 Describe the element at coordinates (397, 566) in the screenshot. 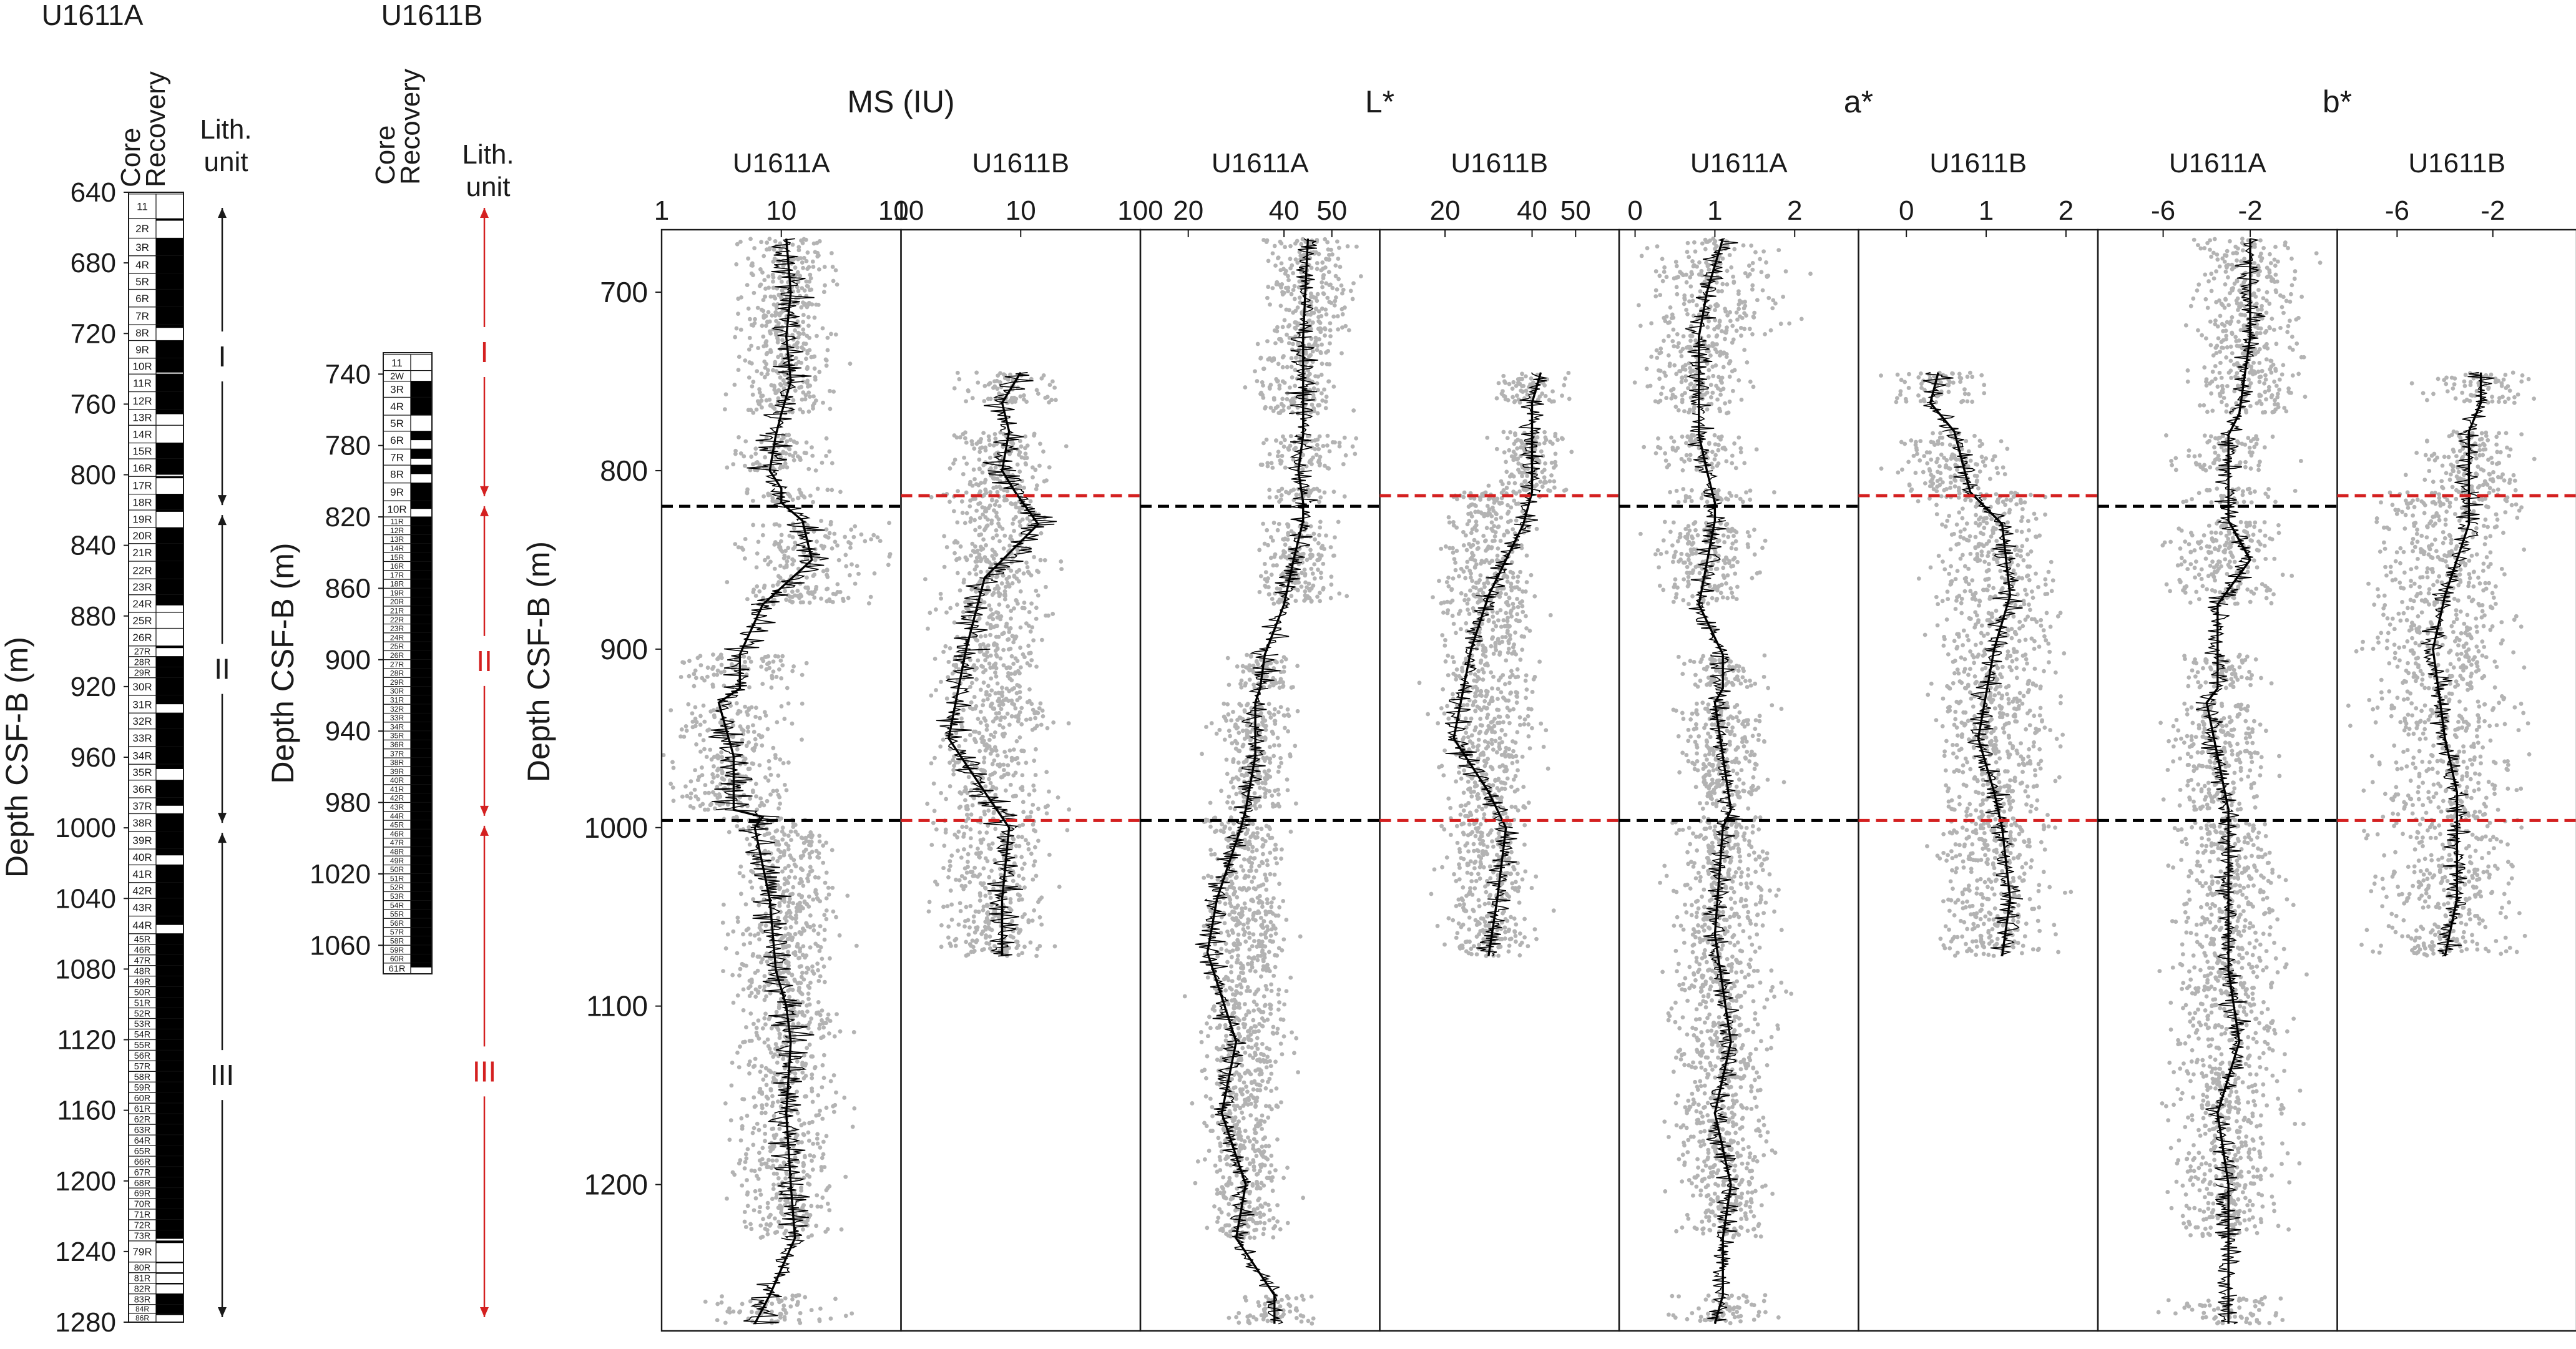

I see `core-id-label: 16R` at that location.